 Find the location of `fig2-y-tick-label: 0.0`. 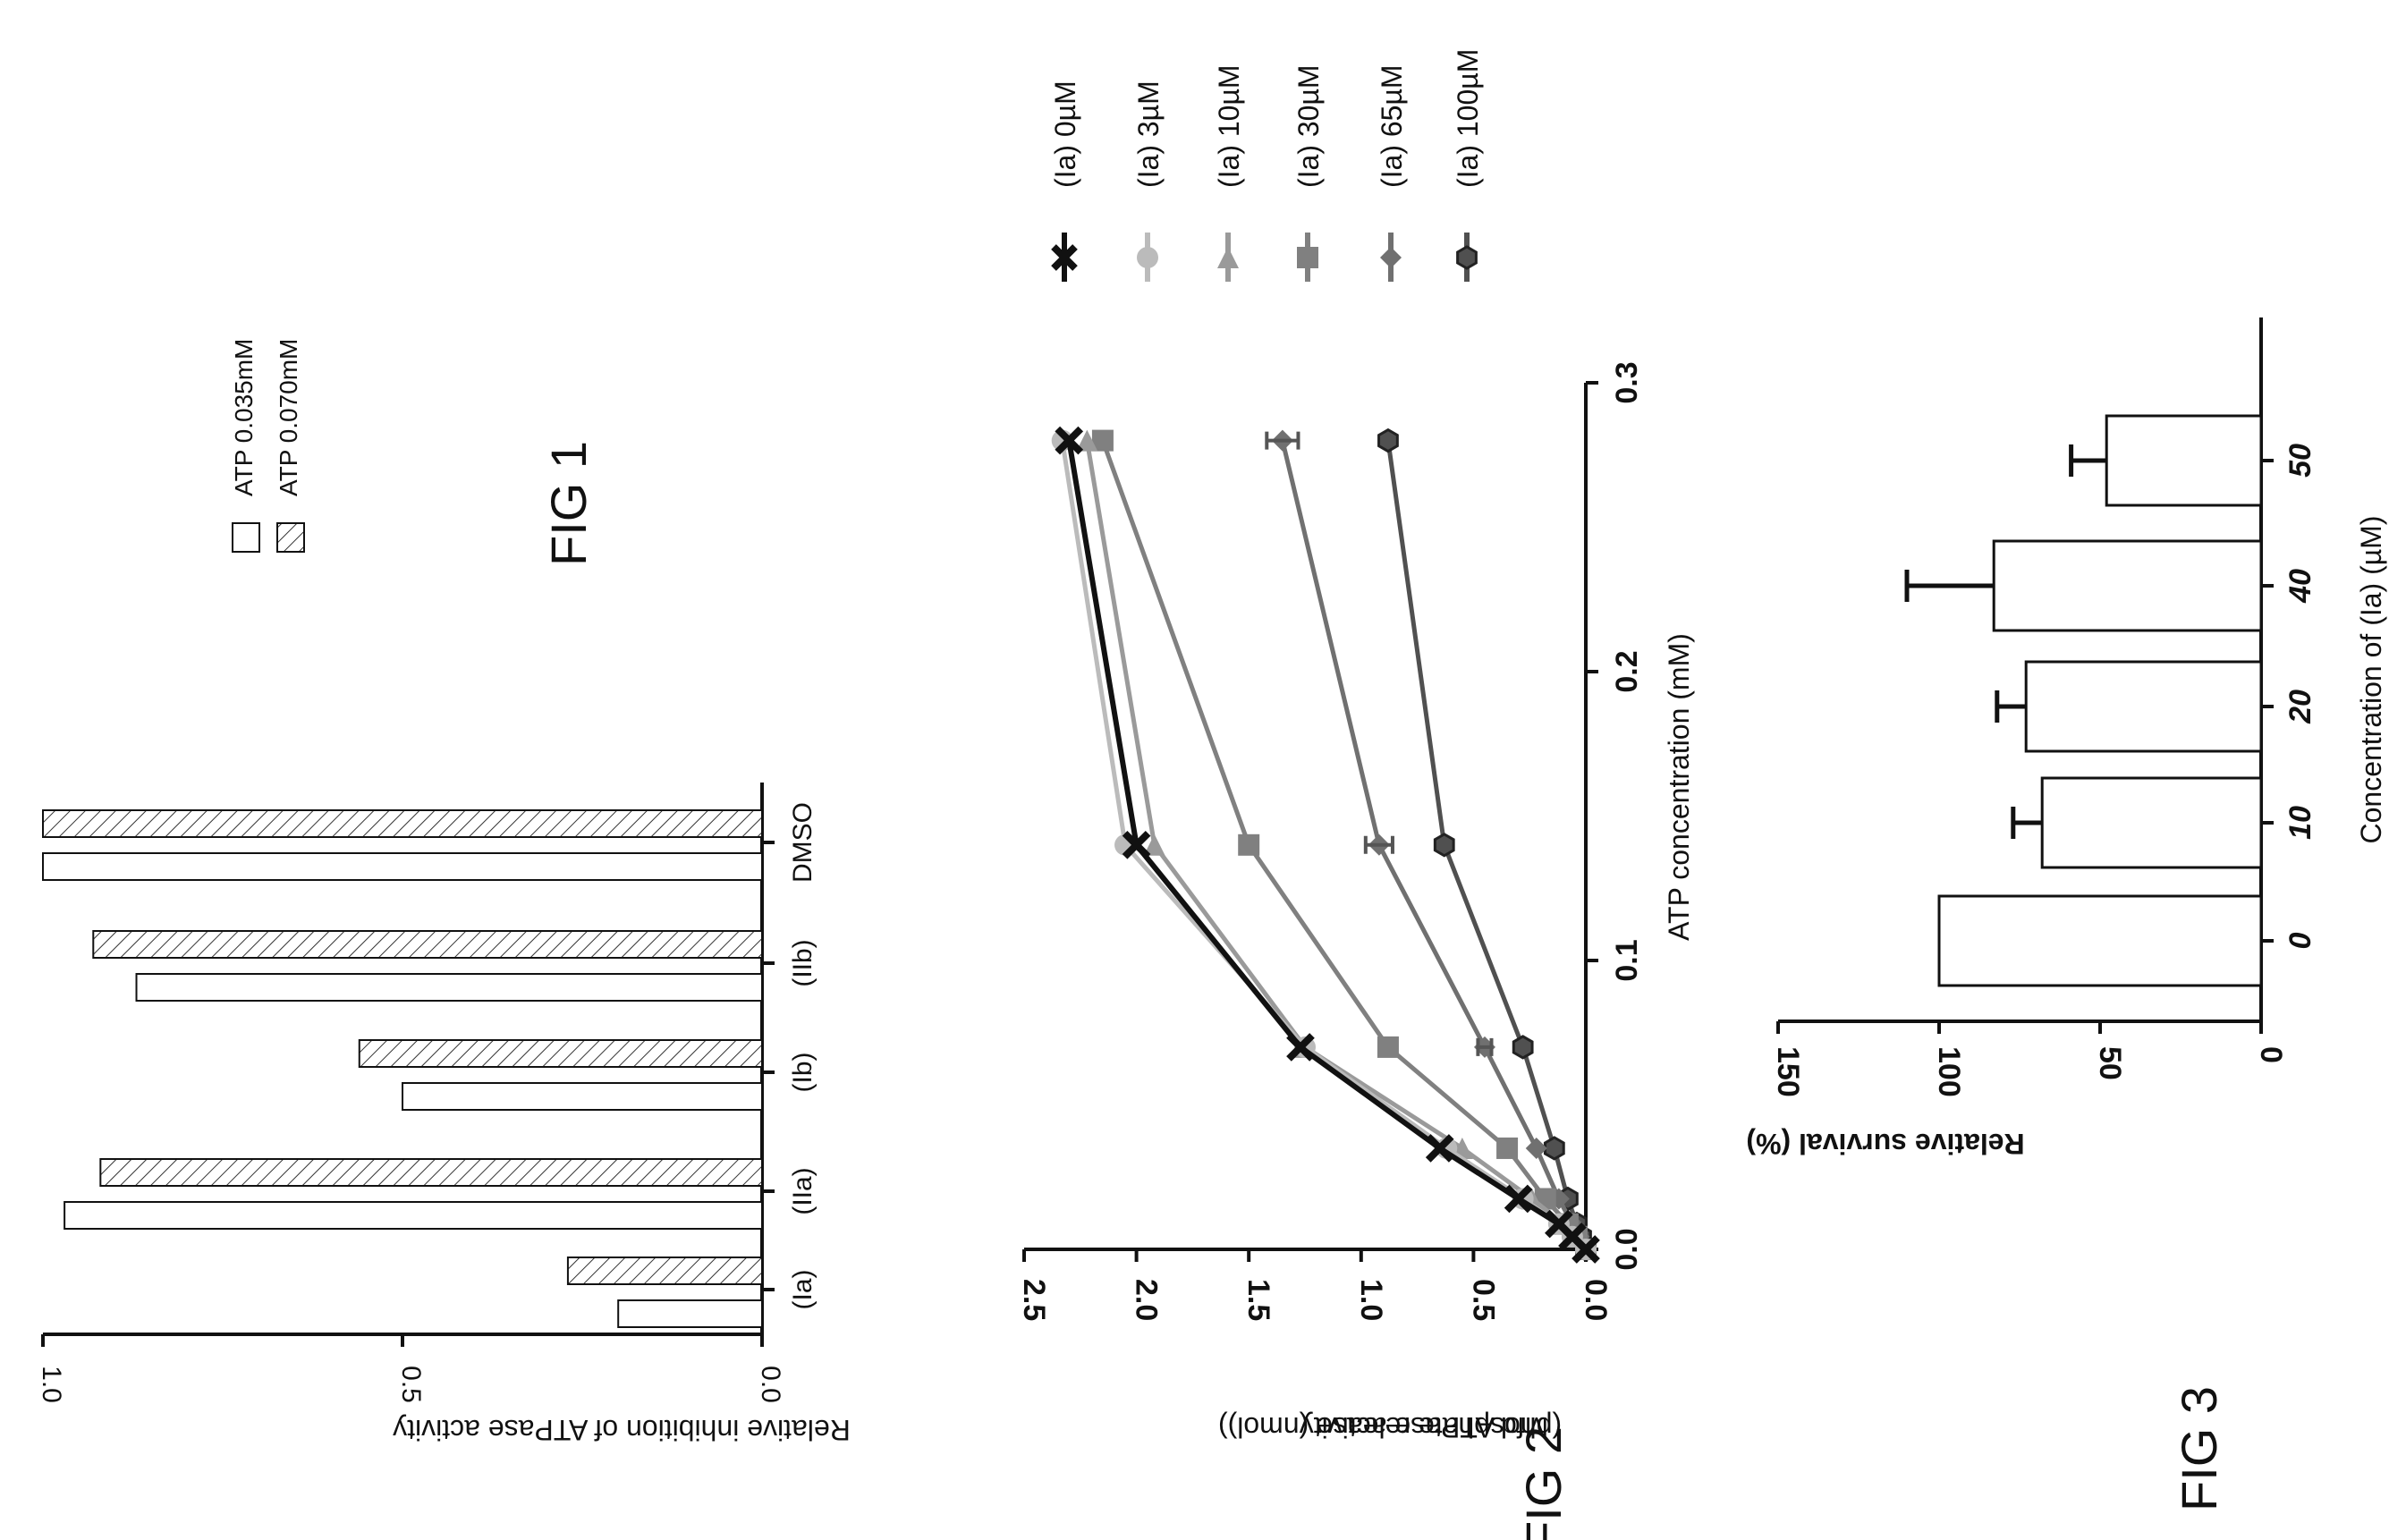

fig2-y-tick-label: 0.0 is located at coordinates (1596, 1300).